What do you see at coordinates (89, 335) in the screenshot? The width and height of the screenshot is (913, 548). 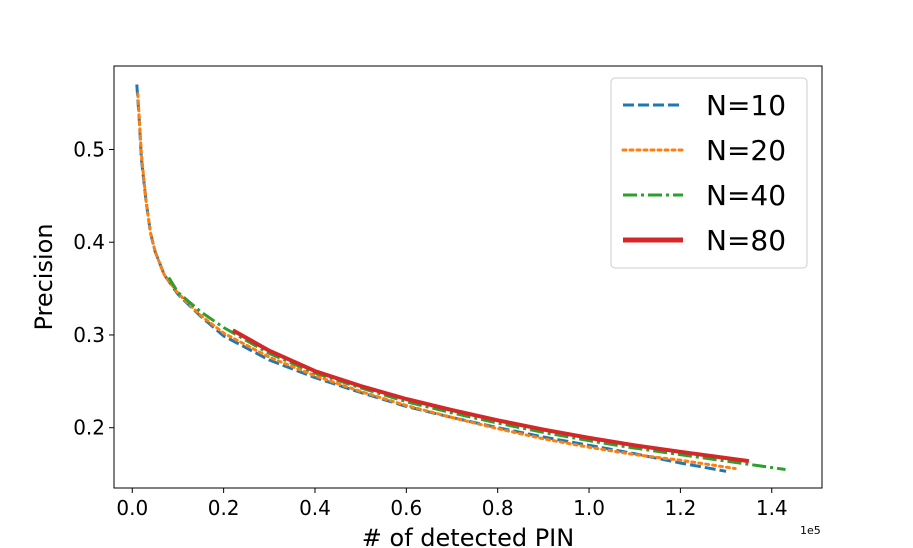 I see `y-tick-label: 0.3` at bounding box center [89, 335].